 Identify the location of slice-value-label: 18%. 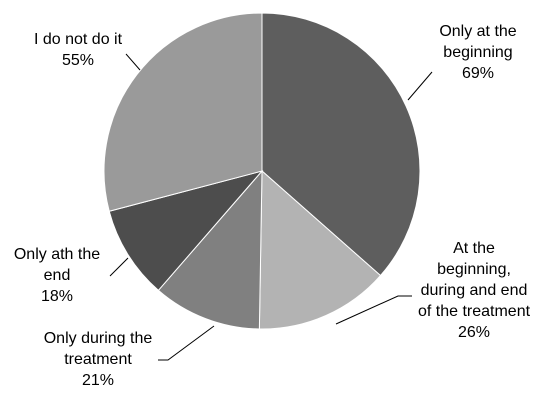
(57, 296).